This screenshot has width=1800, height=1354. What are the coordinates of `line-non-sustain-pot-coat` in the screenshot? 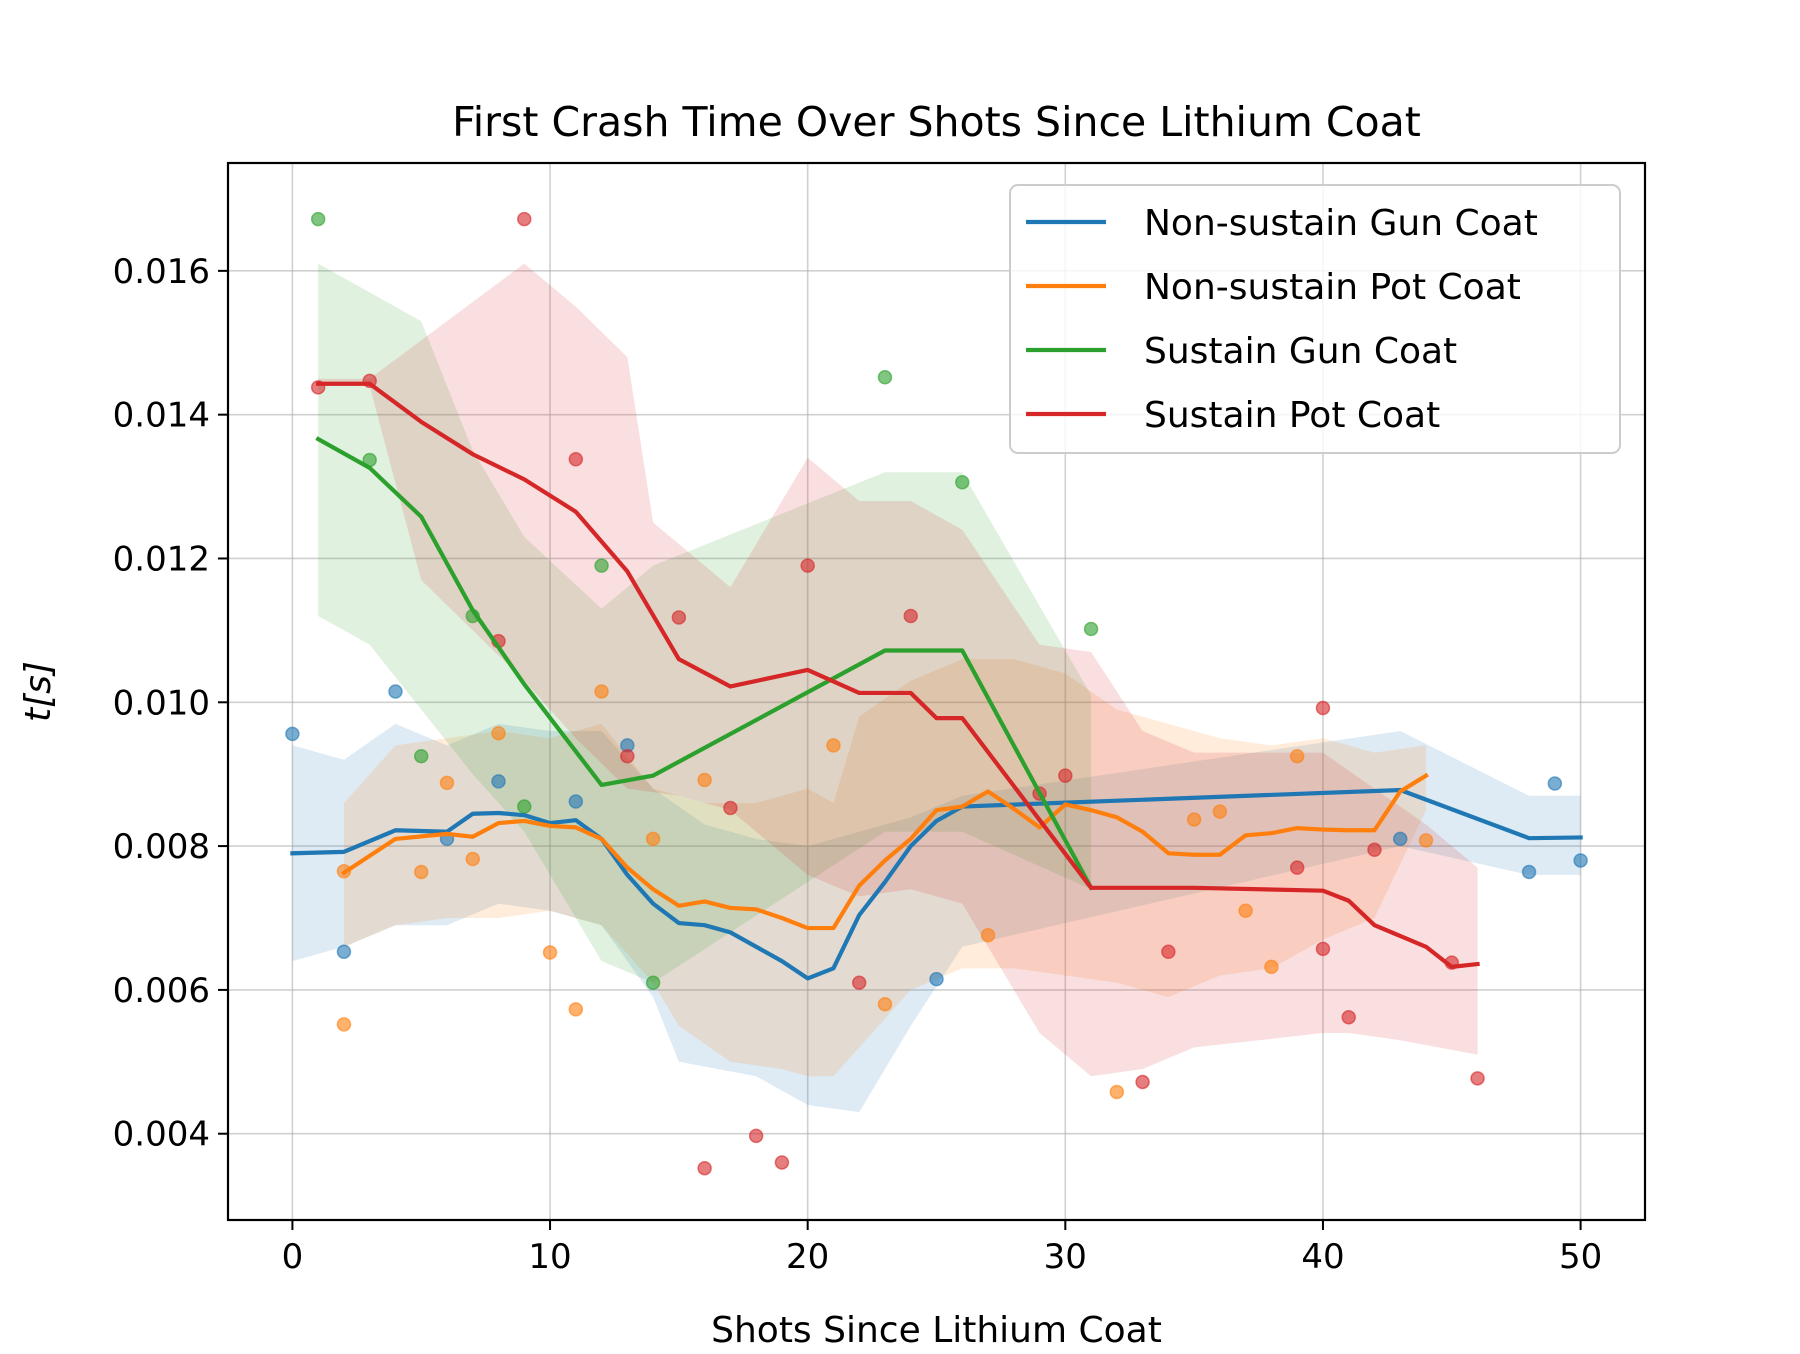 It's located at (885, 851).